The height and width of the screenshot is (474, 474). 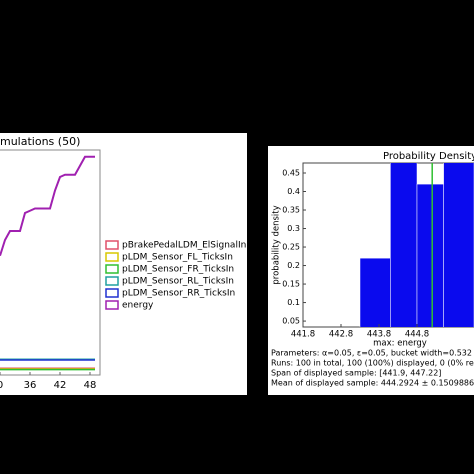 What do you see at coordinates (177, 258) in the screenshot?
I see `legend-label: pLDM_Sensor_FL_TicksIn` at bounding box center [177, 258].